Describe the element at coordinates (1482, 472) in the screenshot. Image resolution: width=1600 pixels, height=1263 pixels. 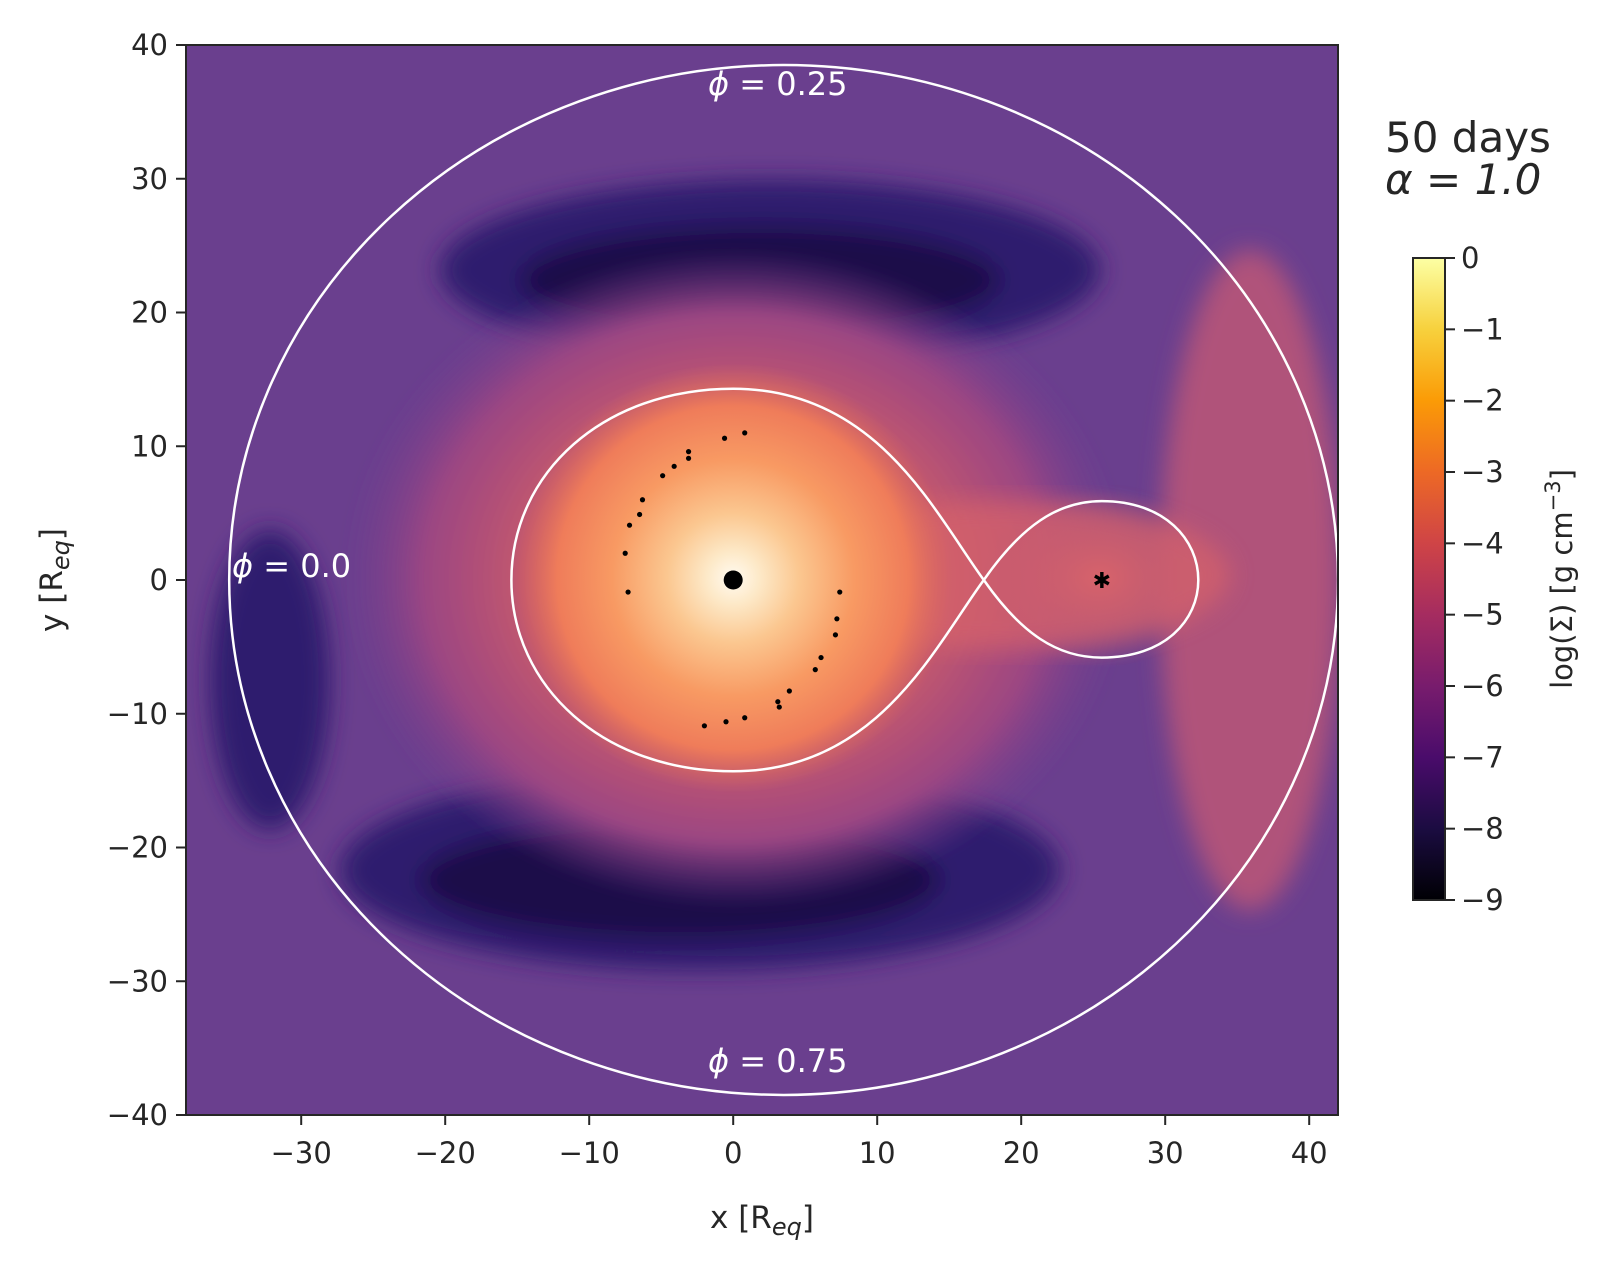
I see `colorbar-tick-label: −3` at that location.